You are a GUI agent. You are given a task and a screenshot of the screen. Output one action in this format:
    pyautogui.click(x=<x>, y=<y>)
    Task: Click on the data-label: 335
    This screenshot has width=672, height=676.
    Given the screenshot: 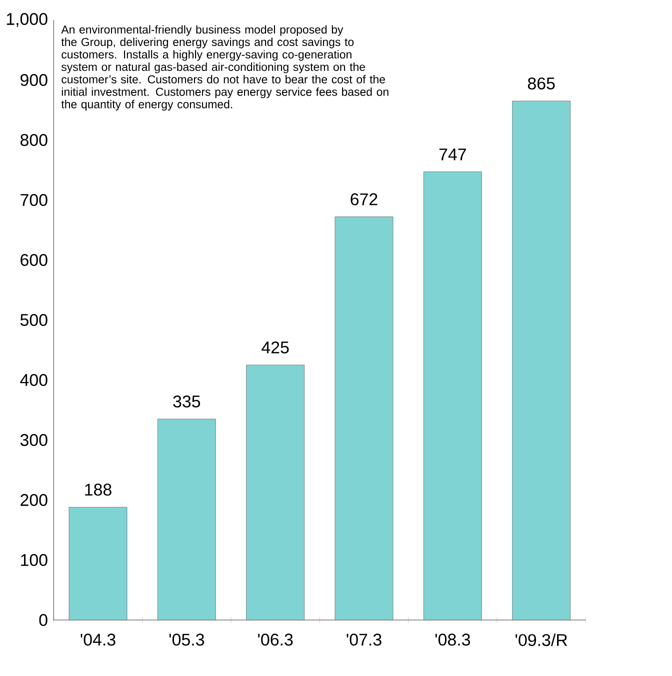 What is the action you would take?
    pyautogui.click(x=186, y=401)
    